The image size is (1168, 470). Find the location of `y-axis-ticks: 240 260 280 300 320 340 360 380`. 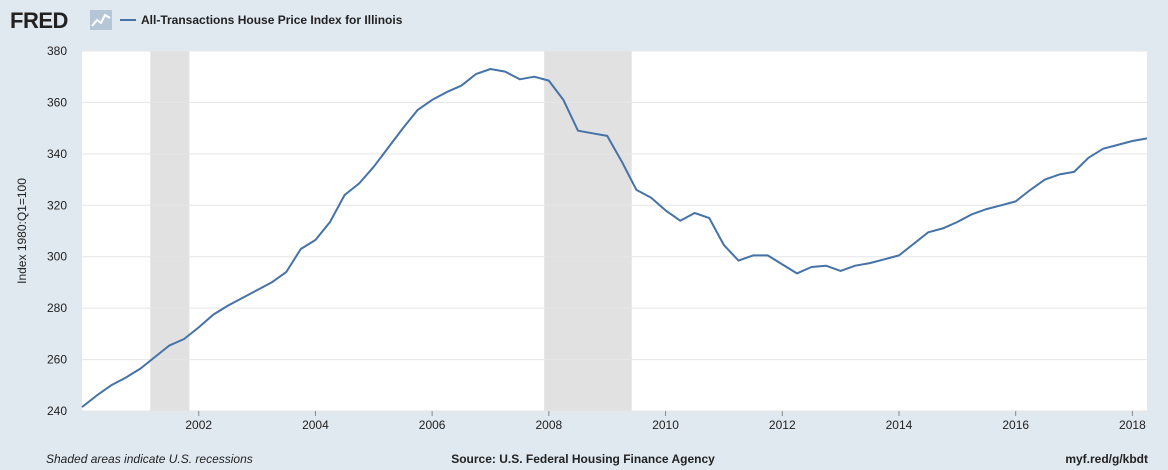

y-axis-ticks: 240 260 280 300 320 340 360 380 is located at coordinates (57, 231).